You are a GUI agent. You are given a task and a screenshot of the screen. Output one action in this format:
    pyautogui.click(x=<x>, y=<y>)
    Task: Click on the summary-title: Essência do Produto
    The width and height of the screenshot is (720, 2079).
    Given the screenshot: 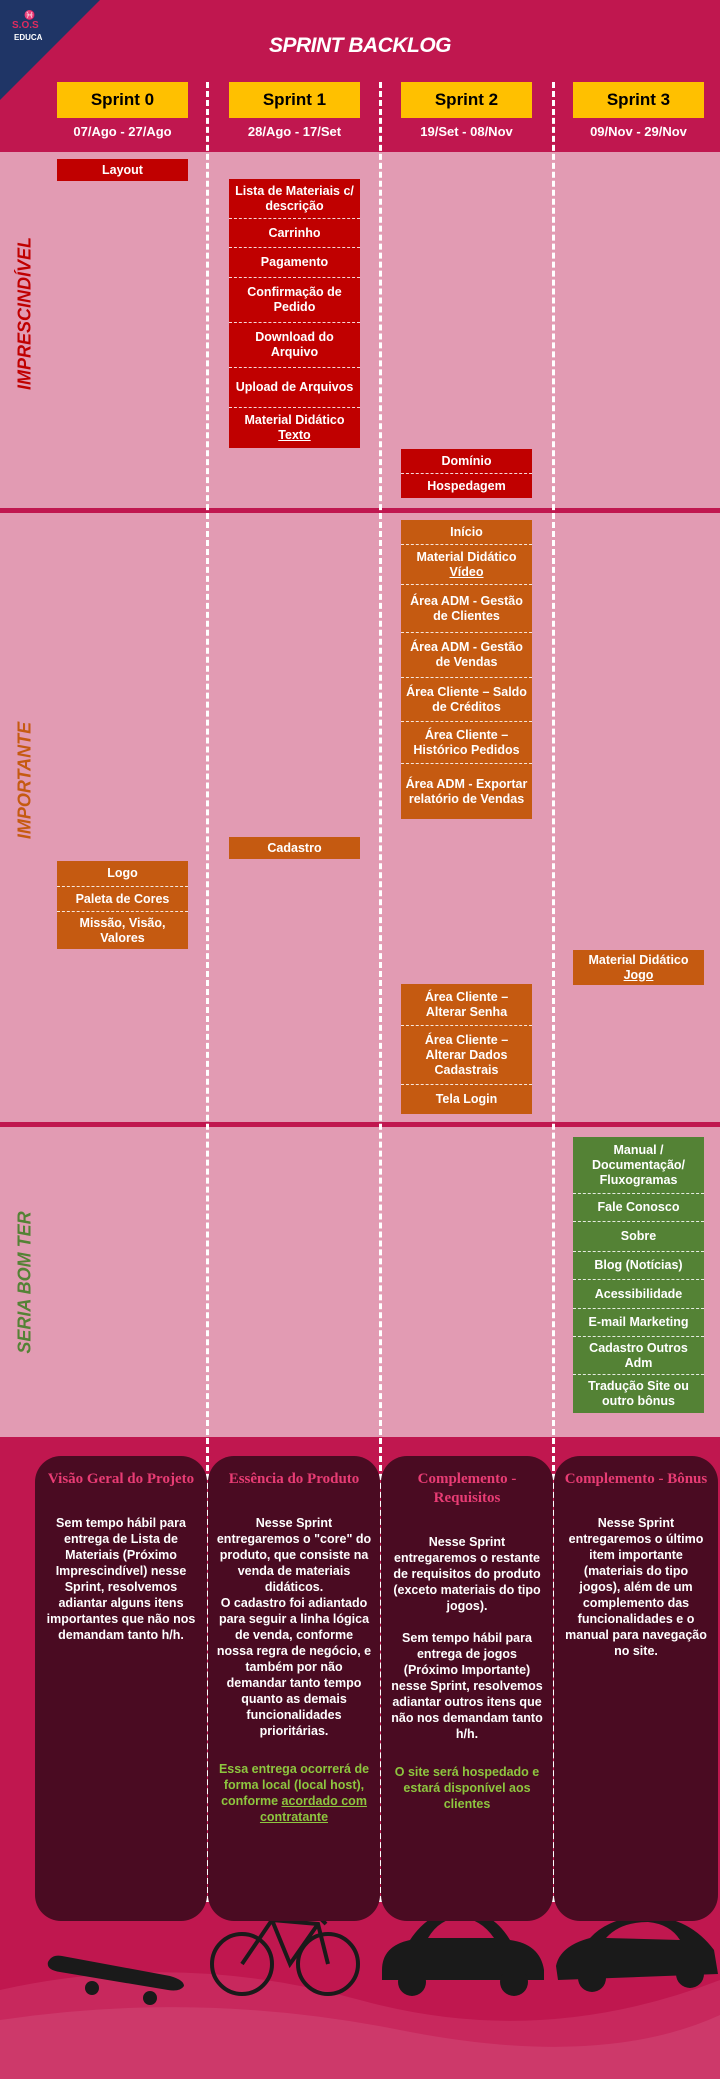 What is the action you would take?
    pyautogui.click(x=294, y=1479)
    